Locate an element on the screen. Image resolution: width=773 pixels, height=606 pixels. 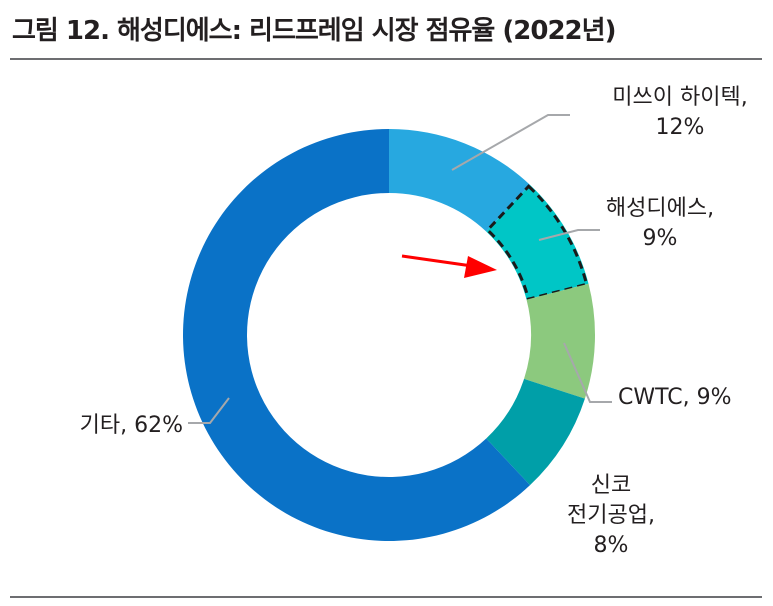
highlight-arrow is located at coordinates (449, 266).